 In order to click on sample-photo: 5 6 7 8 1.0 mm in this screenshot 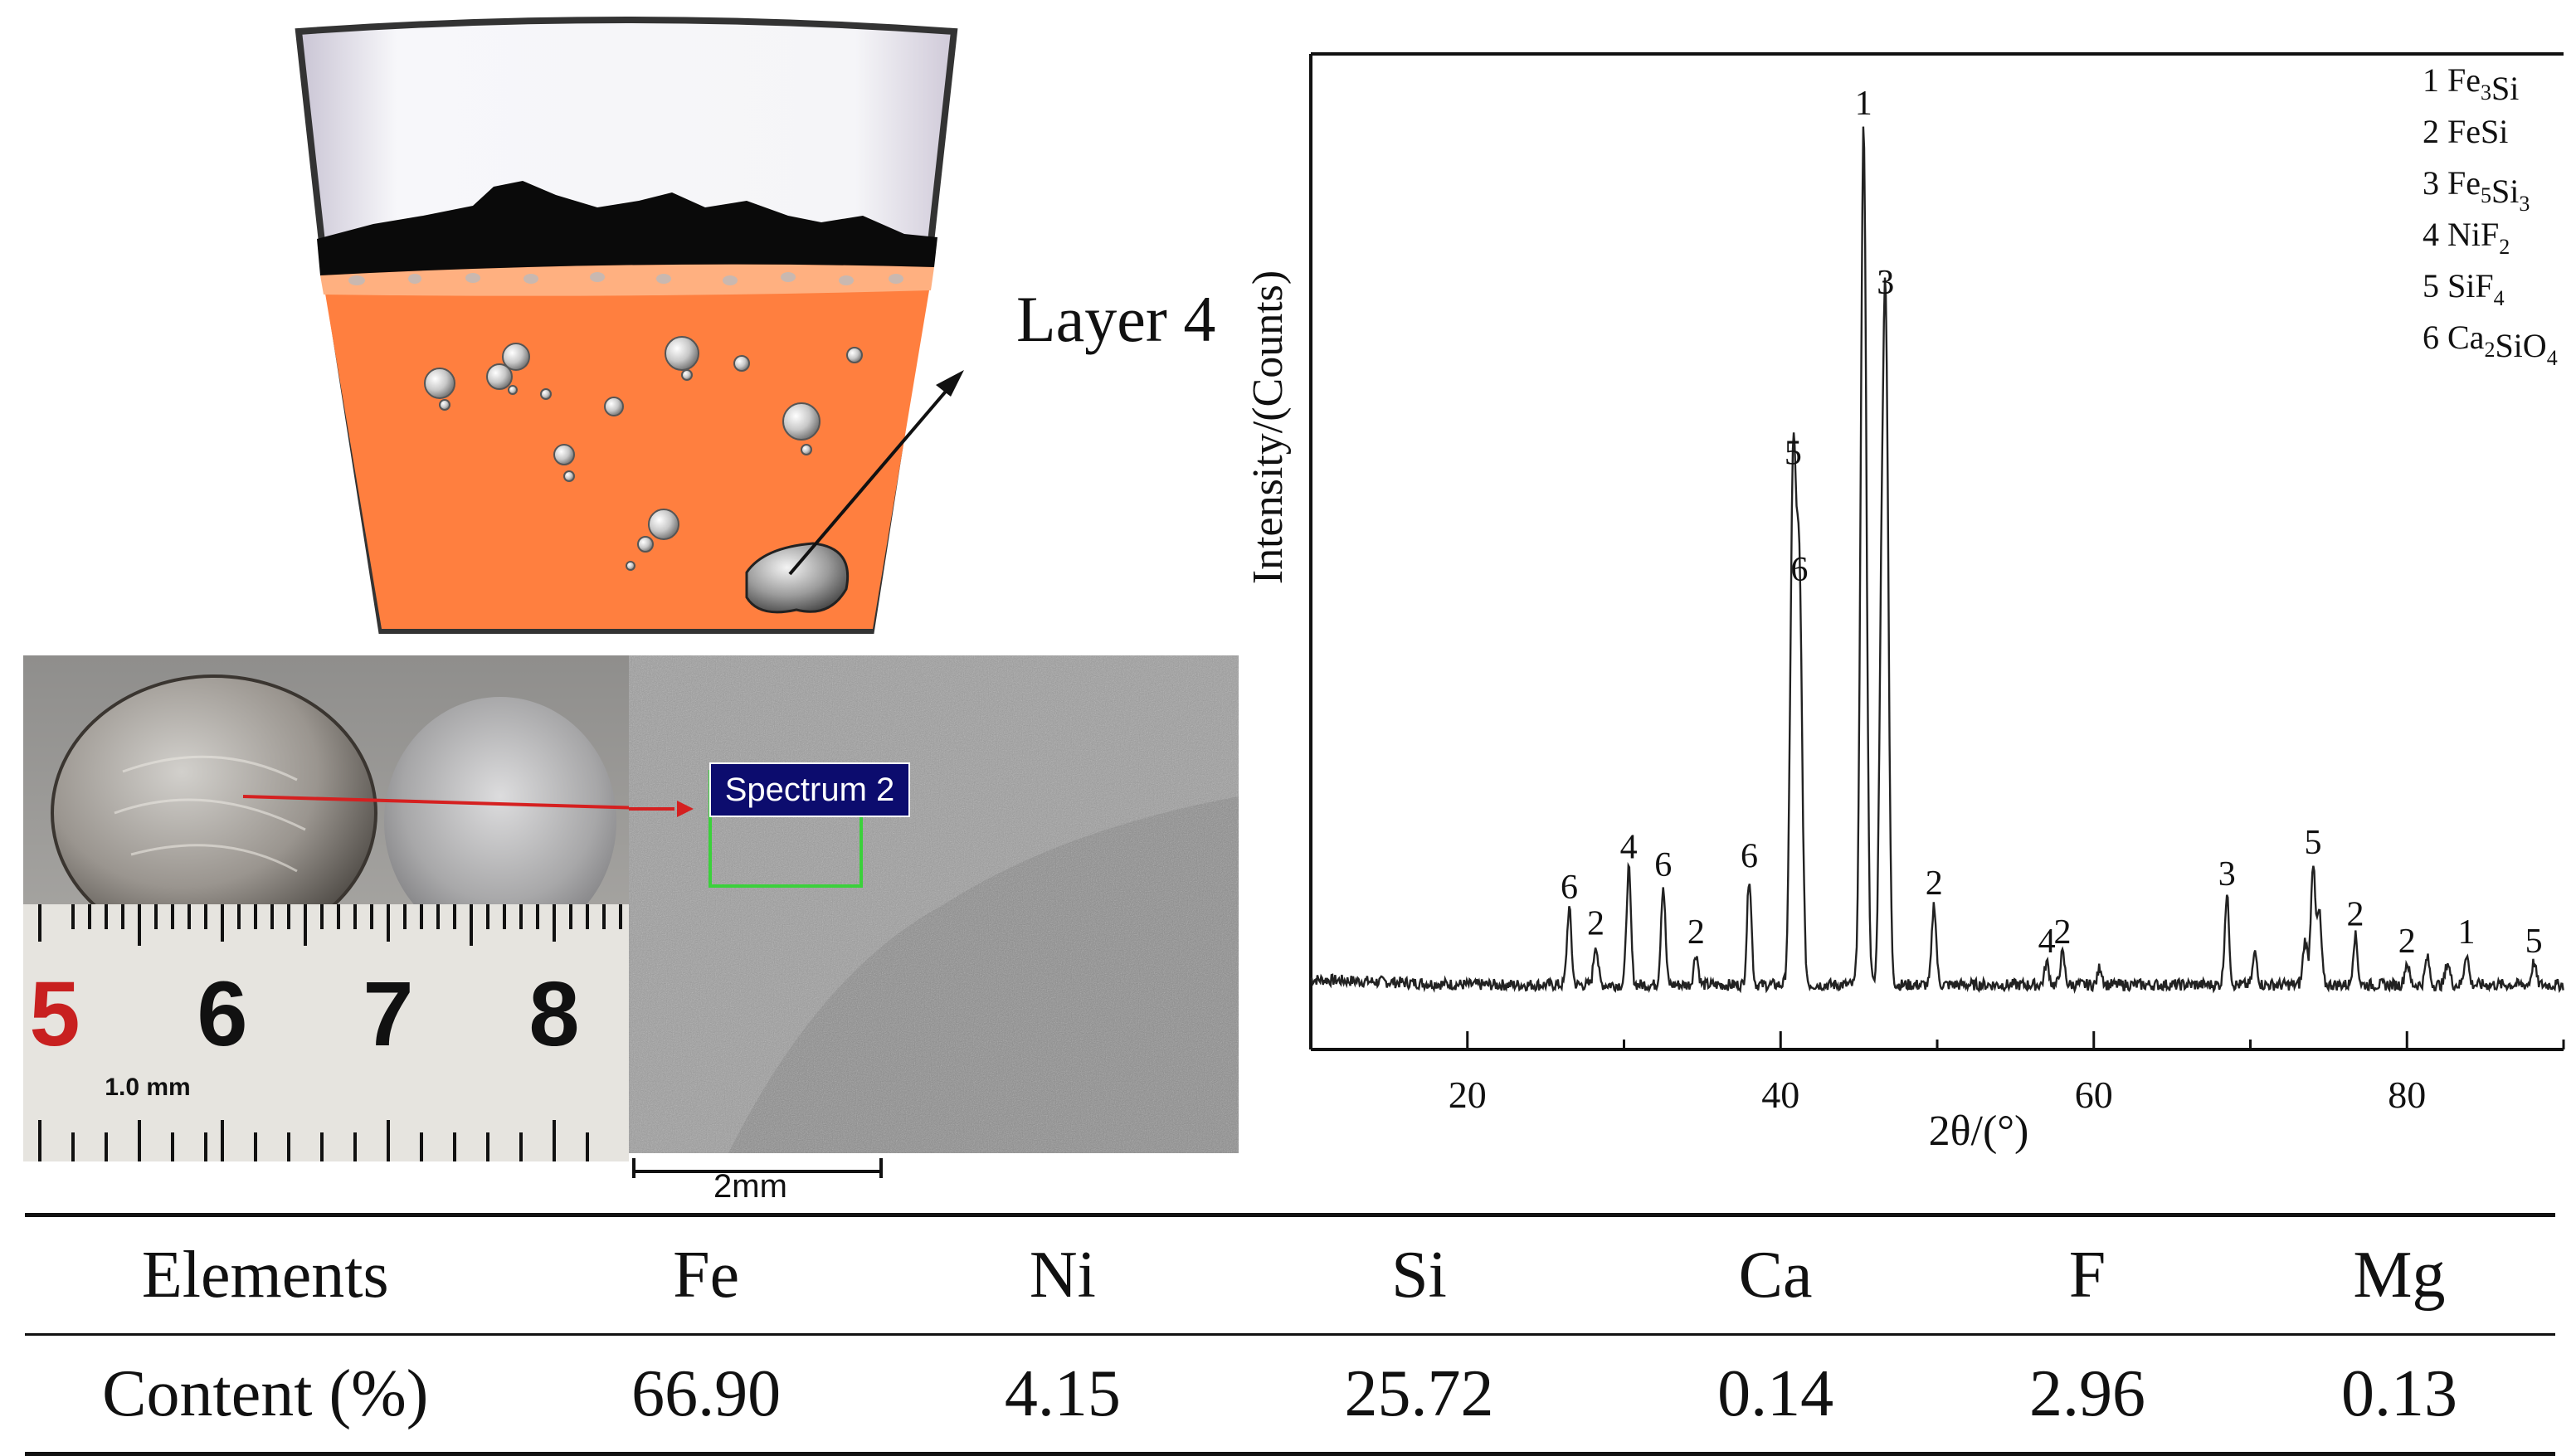, I will do `click(326, 908)`.